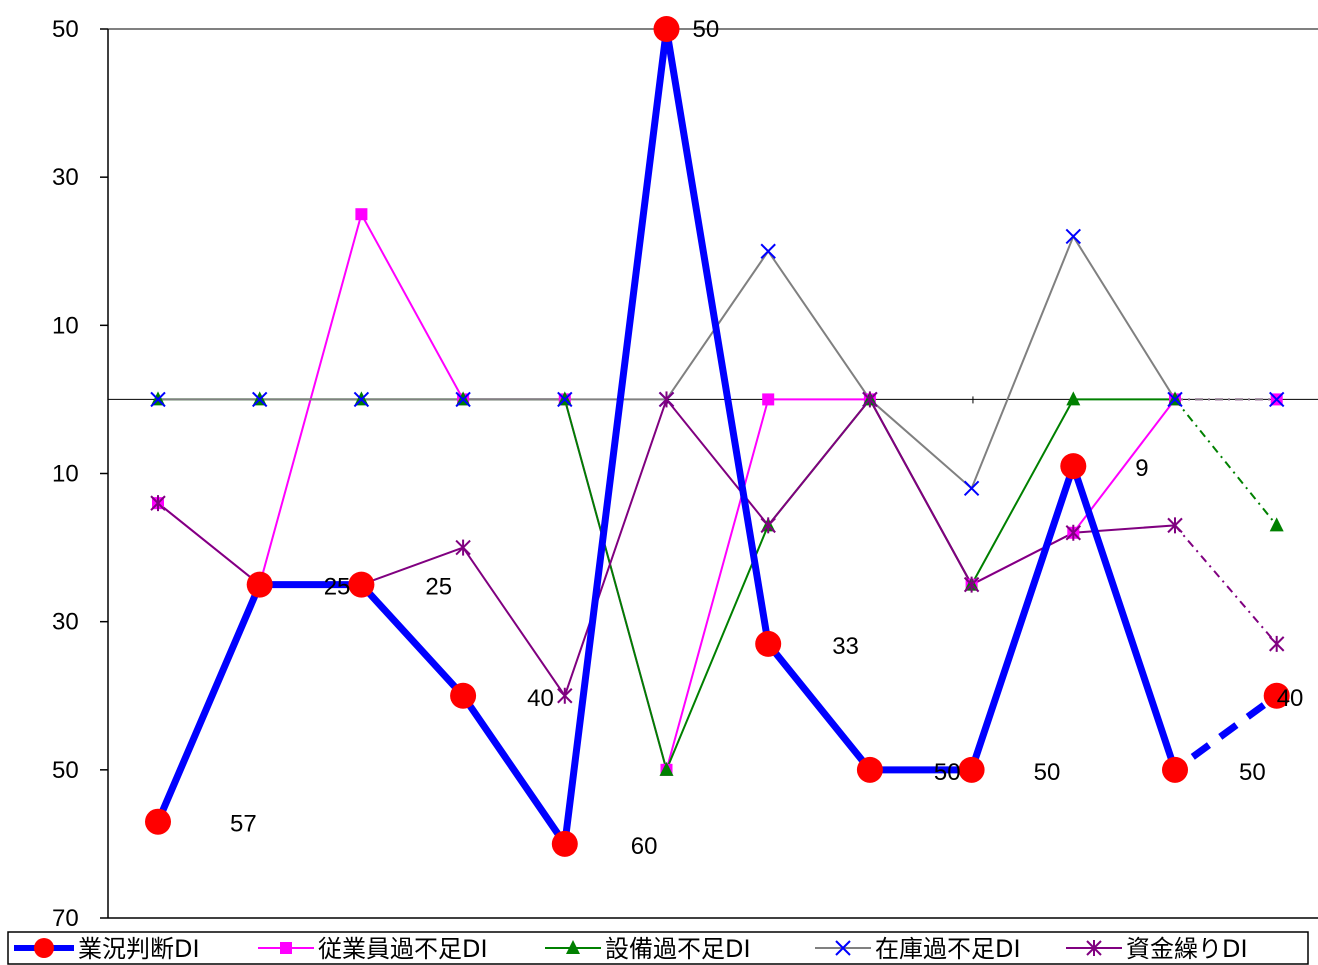  I want to click on y-axis-ticks: 50 30 10 10 30 50 70, so click(80, 474).